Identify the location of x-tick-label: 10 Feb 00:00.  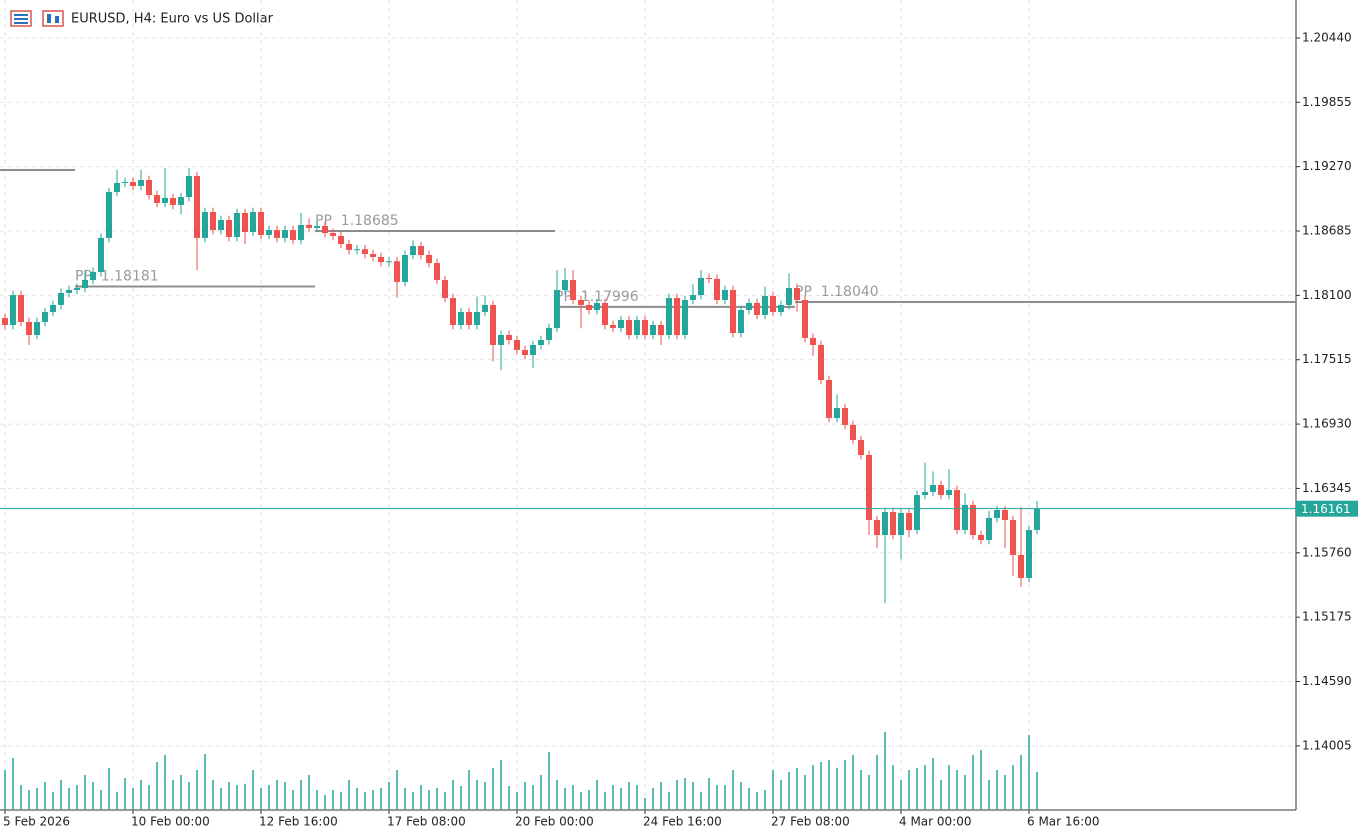
(170, 822).